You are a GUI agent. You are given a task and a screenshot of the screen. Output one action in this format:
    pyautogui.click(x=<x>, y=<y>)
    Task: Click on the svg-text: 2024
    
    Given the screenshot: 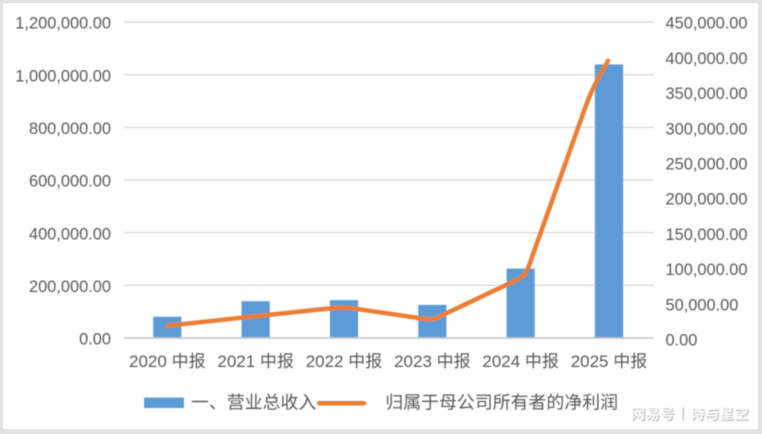 What is the action you would take?
    pyautogui.click(x=501, y=361)
    